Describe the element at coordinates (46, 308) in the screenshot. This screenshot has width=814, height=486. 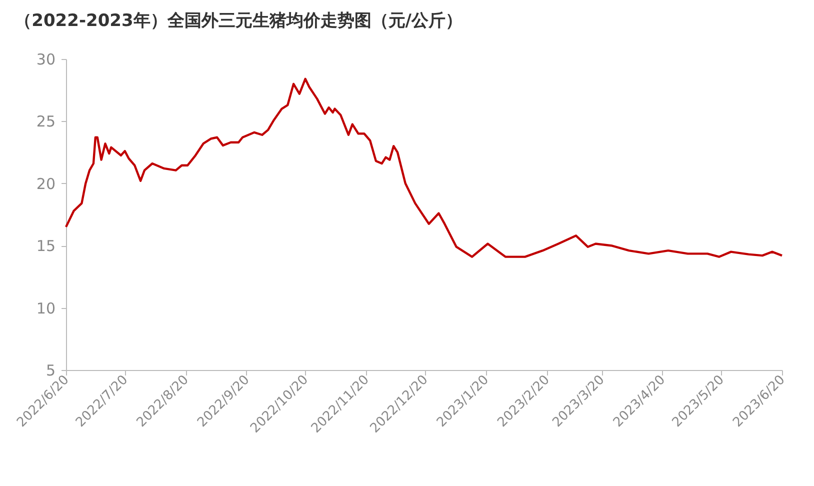
I see `y-tick-label: 10` at that location.